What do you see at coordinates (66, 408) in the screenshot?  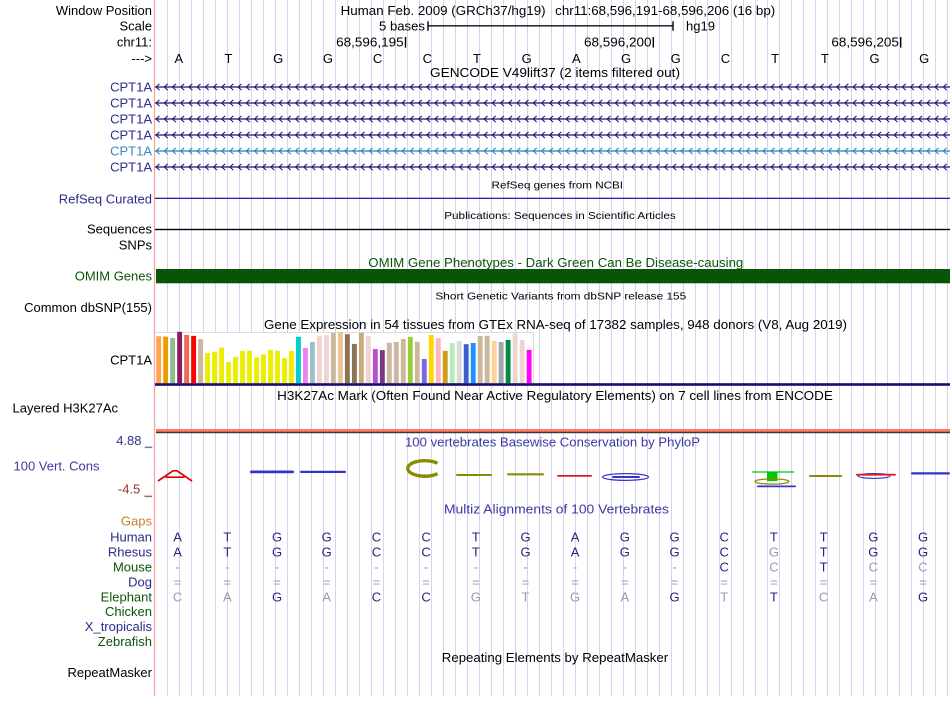 I see `svg-text: Layered H3K27Ac` at bounding box center [66, 408].